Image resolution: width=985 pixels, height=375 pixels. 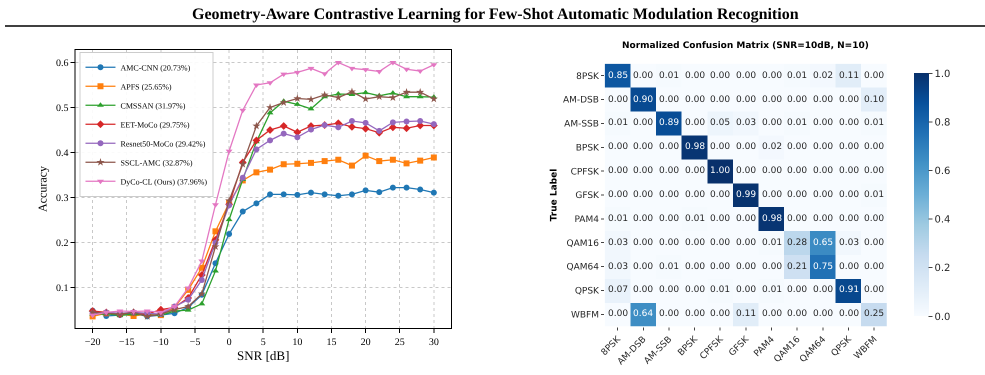 I want to click on y-tick-label: 8PSK, so click(x=588, y=77).